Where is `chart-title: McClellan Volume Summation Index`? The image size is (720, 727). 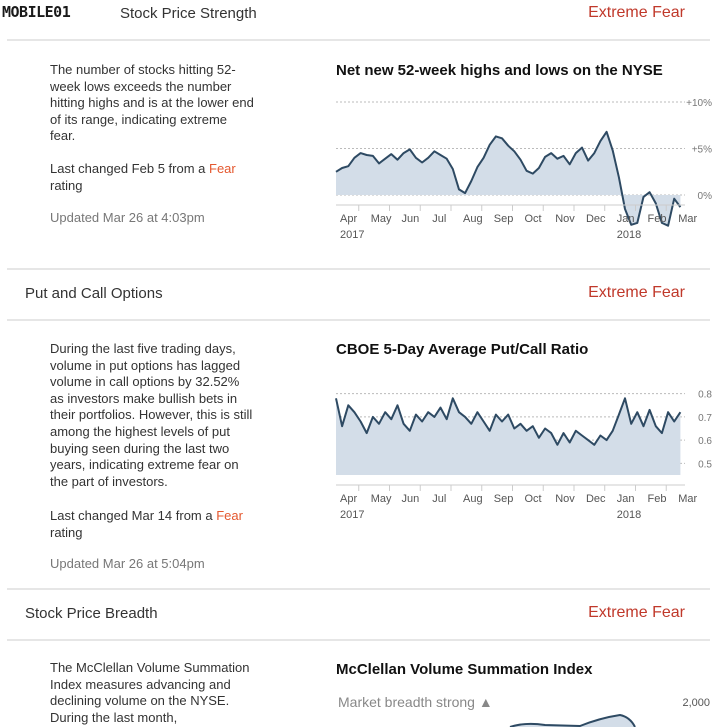 chart-title: McClellan Volume Summation Index is located at coordinates (464, 669).